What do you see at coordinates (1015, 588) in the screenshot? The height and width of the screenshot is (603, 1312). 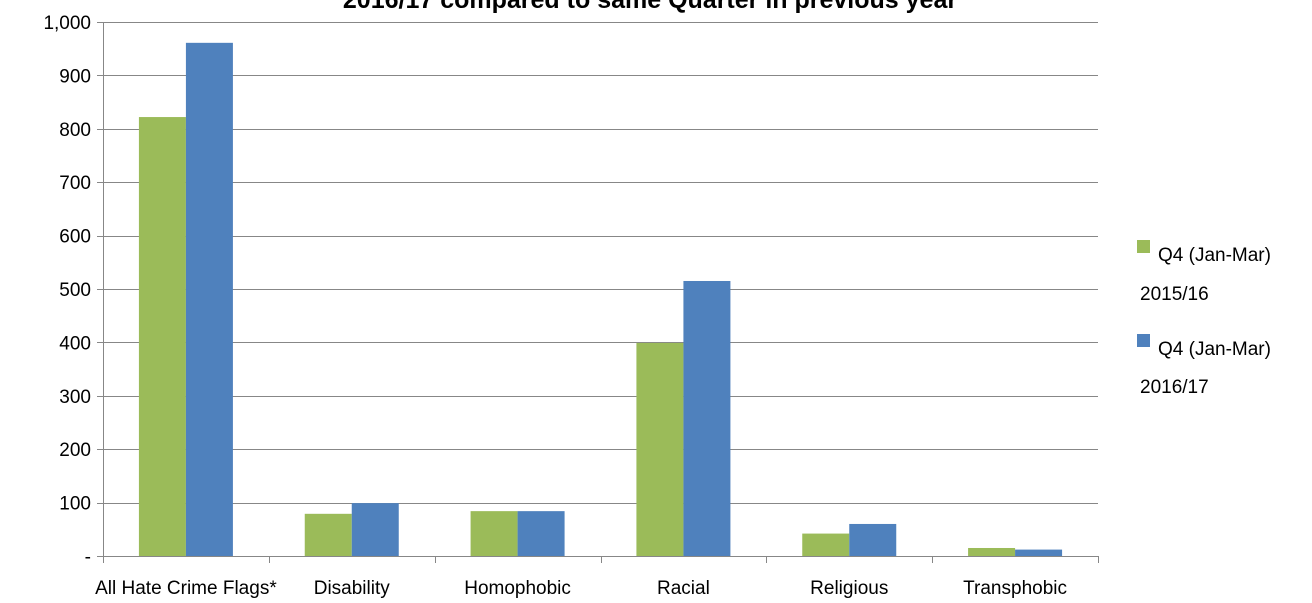 I see `x-tick-label: Transphobic` at bounding box center [1015, 588].